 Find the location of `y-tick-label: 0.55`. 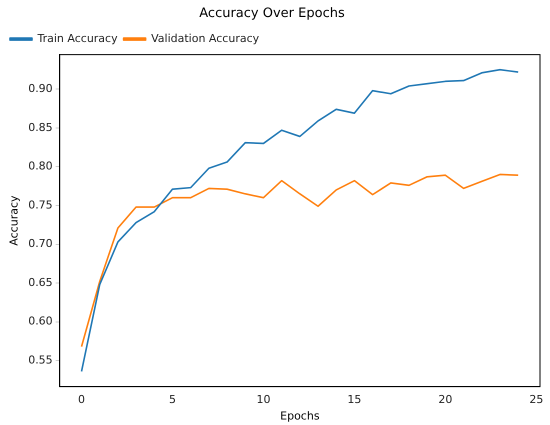

y-tick-label: 0.55 is located at coordinates (40, 359).